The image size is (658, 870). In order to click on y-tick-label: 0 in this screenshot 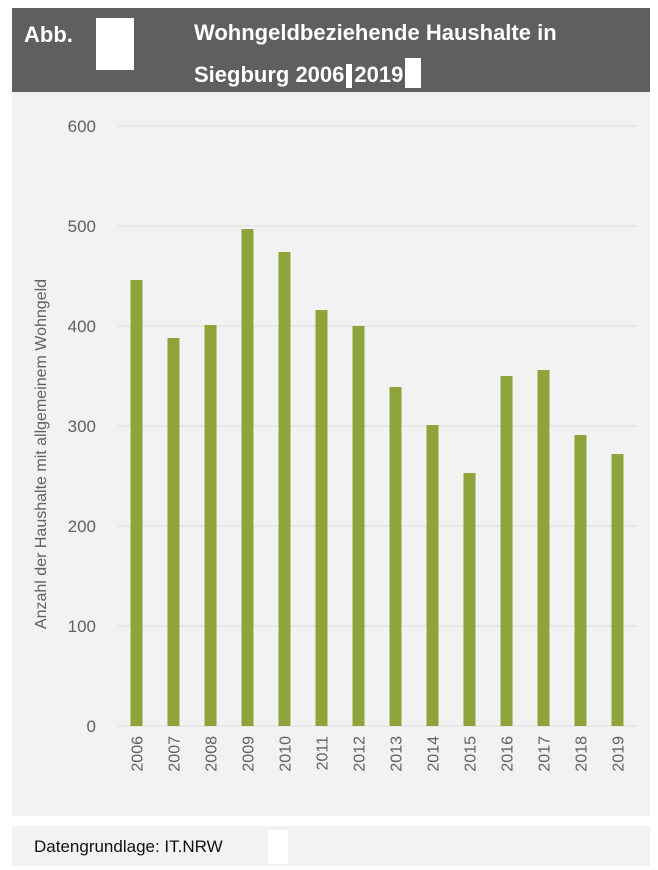, I will do `click(91, 726)`.